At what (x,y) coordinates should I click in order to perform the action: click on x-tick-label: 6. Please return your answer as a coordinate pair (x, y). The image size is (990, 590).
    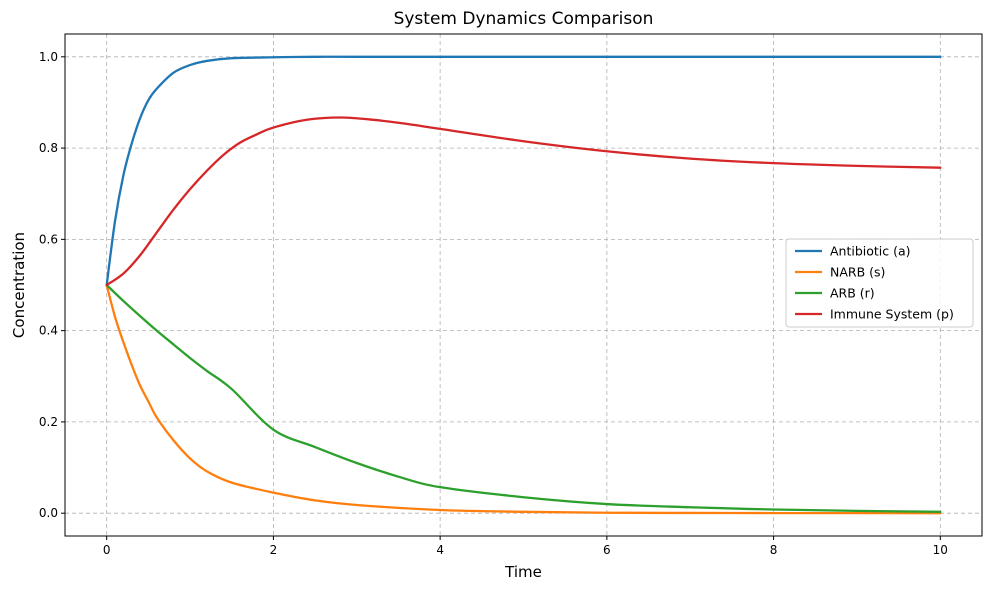
    Looking at the image, I should click on (607, 550).